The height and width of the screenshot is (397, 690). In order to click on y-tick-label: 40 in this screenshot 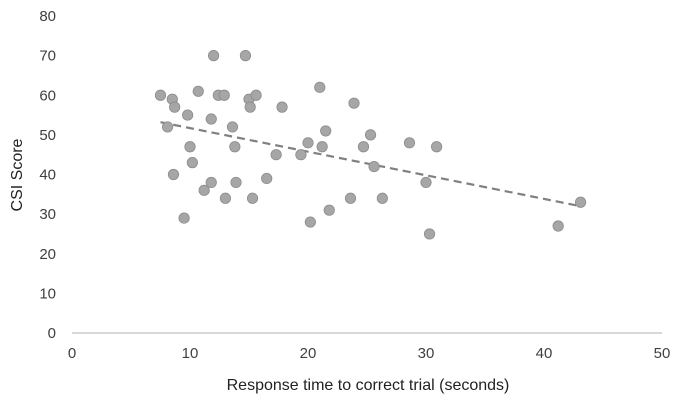, I will do `click(47, 175)`.